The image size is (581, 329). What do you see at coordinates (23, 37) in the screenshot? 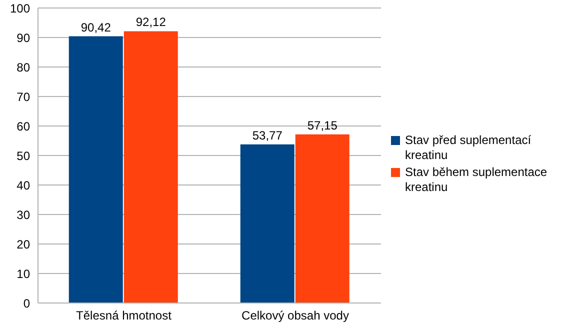
I see `y-tick-label: 90` at bounding box center [23, 37].